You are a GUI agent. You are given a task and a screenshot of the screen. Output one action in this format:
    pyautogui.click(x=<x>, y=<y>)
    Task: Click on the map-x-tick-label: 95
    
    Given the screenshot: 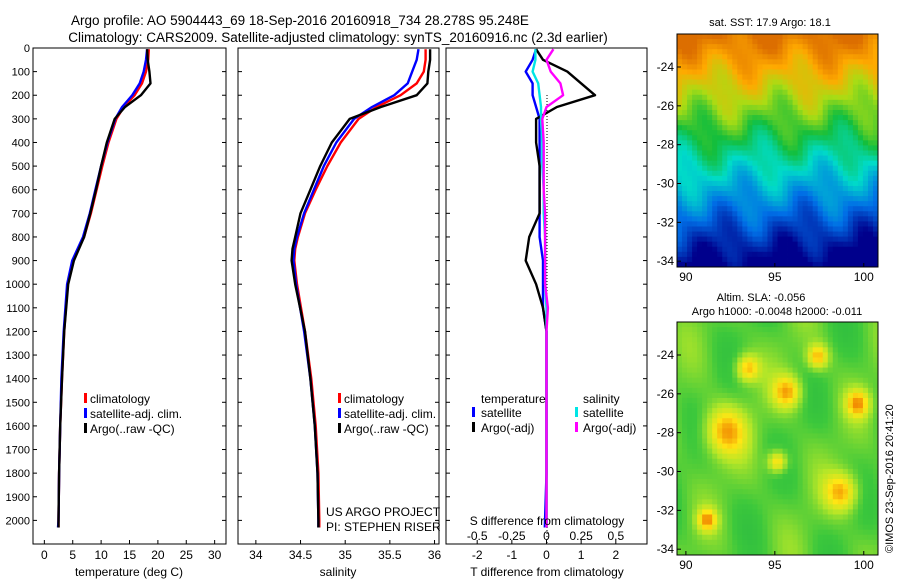 What is the action you would take?
    pyautogui.click(x=775, y=565)
    